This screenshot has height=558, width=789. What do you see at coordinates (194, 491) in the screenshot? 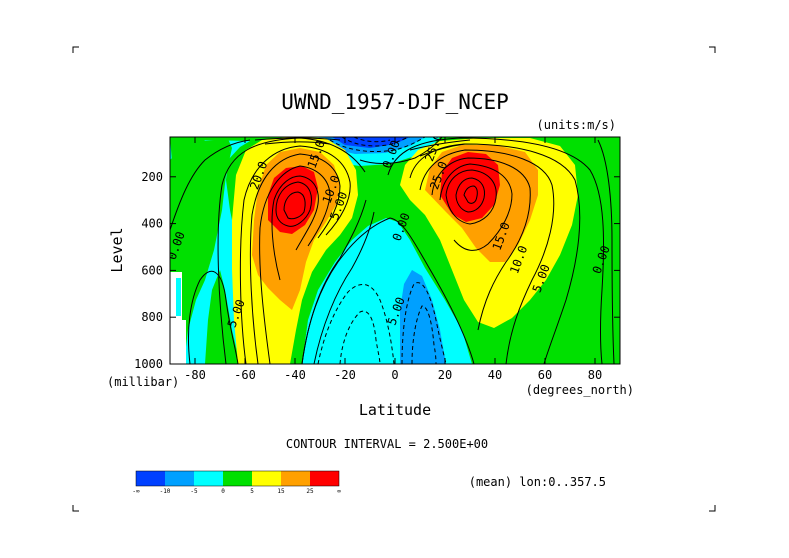
I see `colorbar-label: -5` at bounding box center [194, 491].